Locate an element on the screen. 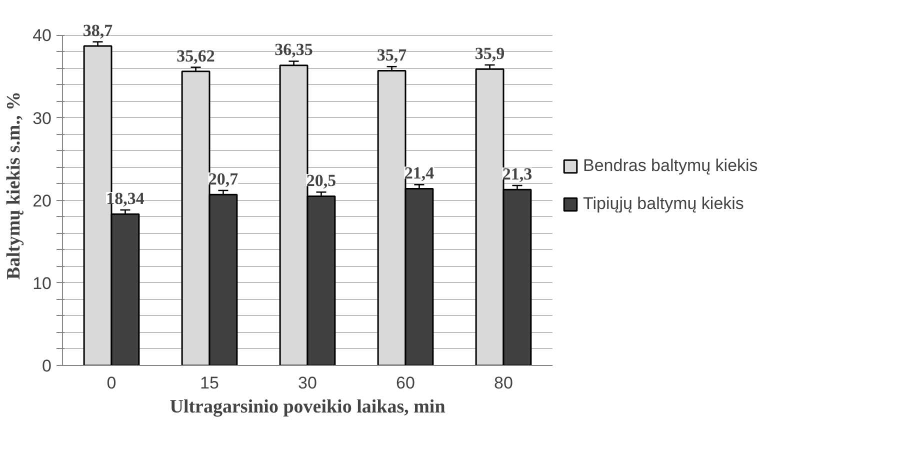 This screenshot has height=461, width=917. y-tick-label: 0 is located at coordinates (47, 366).